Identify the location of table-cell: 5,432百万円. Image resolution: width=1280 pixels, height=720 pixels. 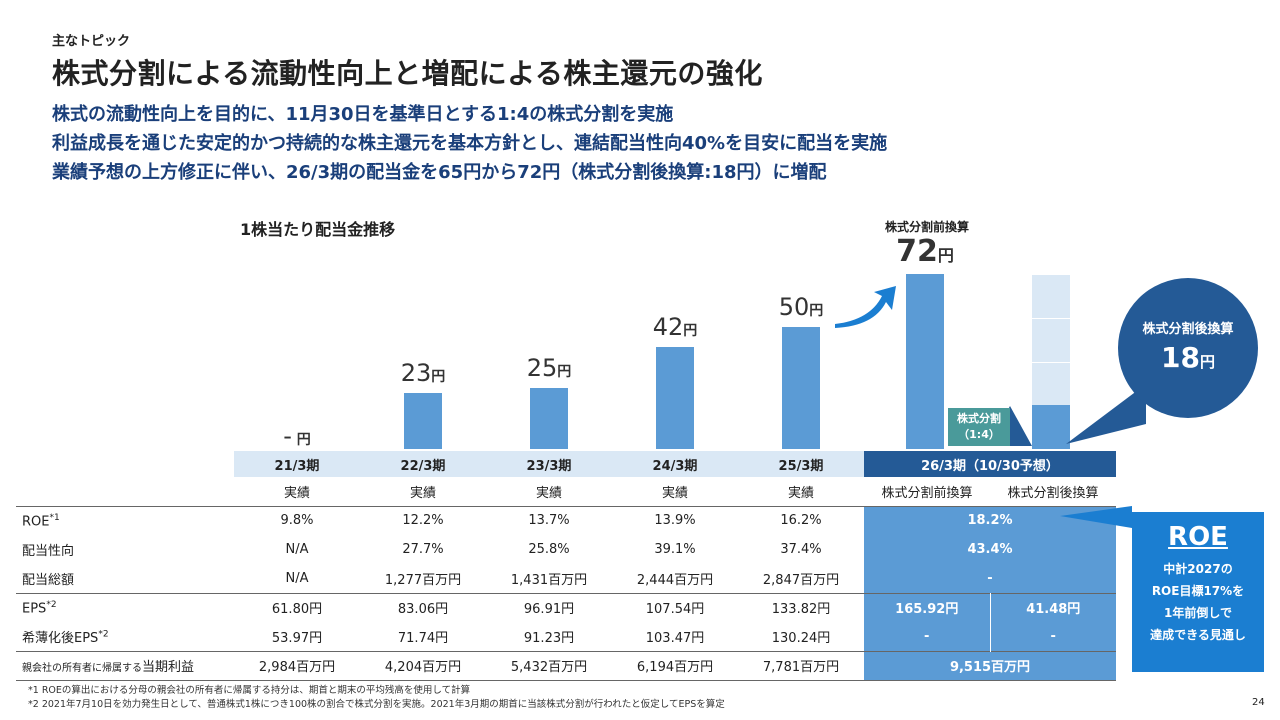
(549, 667).